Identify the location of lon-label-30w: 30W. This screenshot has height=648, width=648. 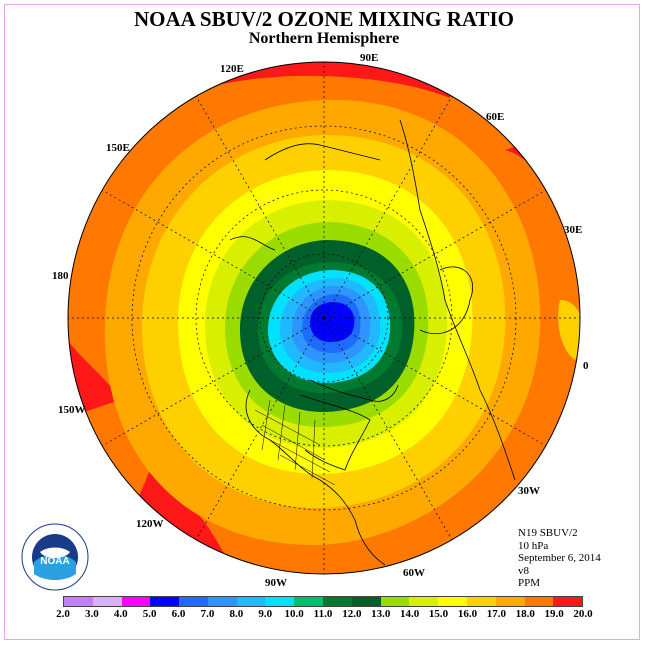
(529, 491).